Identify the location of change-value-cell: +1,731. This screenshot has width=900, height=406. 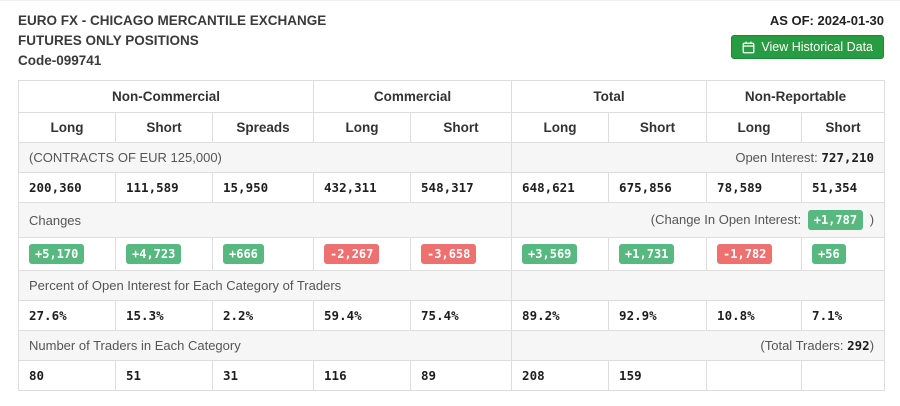
(658, 254).